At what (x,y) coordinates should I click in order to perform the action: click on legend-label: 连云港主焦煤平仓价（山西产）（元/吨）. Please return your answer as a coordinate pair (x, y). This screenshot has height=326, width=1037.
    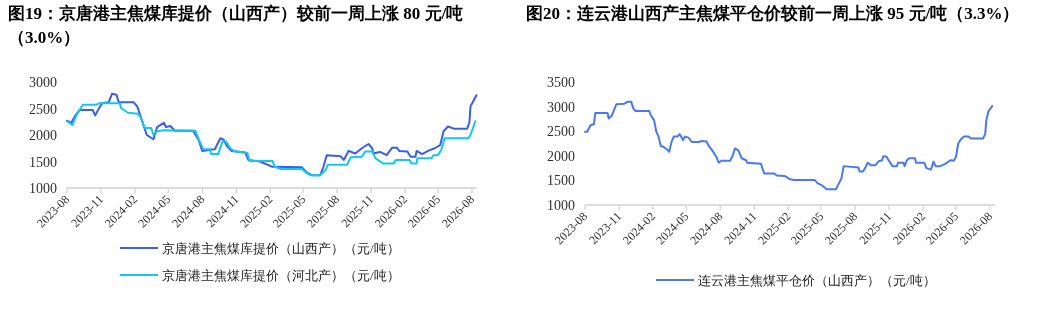
    Looking at the image, I should click on (817, 280).